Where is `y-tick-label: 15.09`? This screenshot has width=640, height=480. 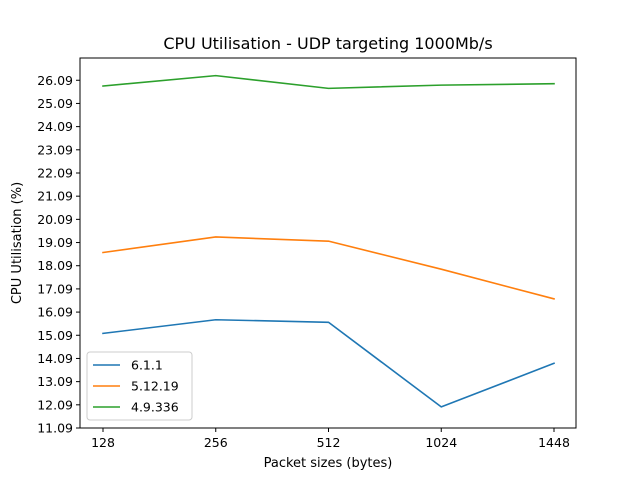 y-tick-label: 15.09 is located at coordinates (55, 335).